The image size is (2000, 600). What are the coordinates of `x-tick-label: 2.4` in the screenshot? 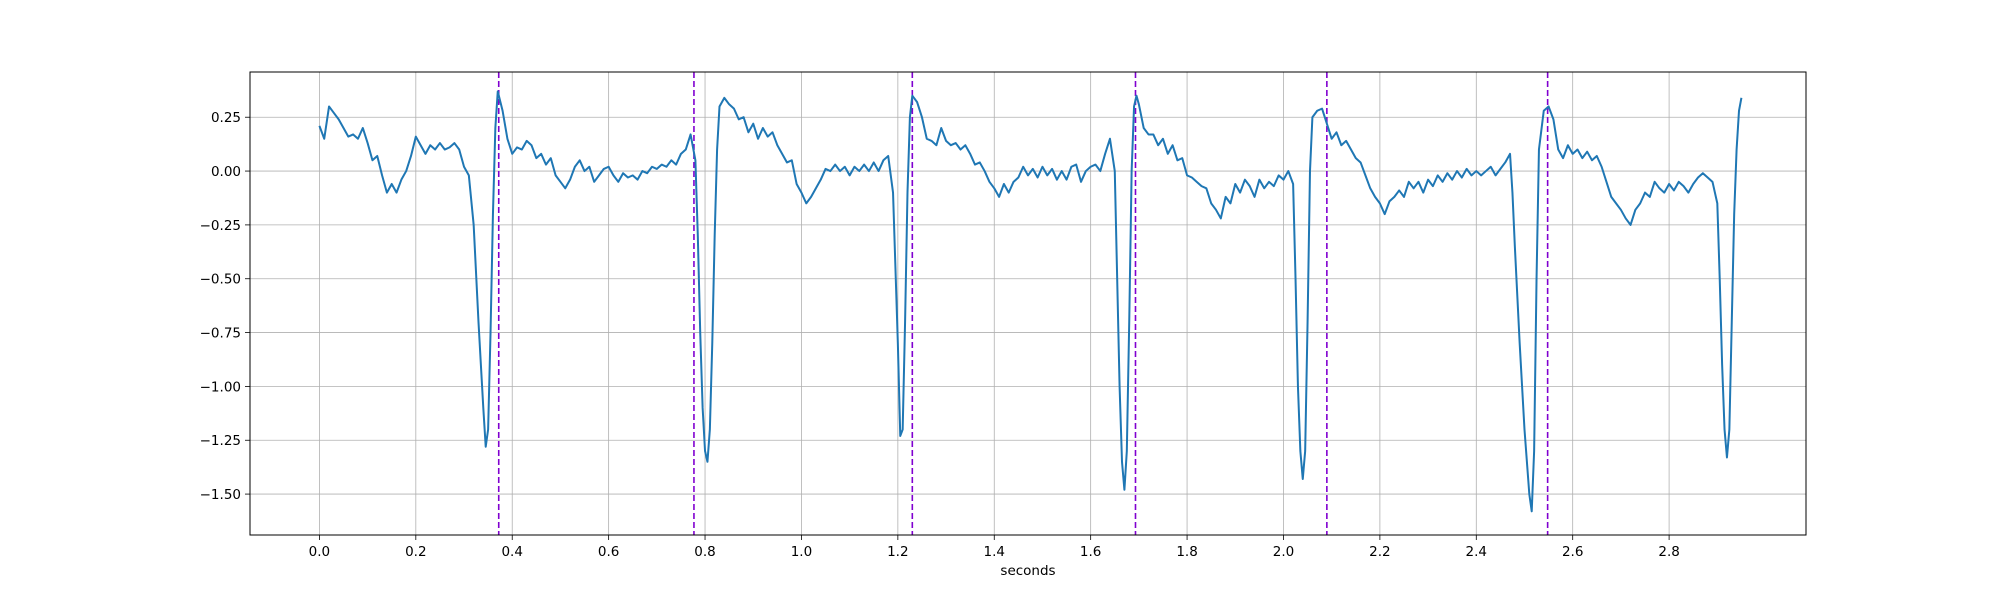 It's located at (1476, 552).